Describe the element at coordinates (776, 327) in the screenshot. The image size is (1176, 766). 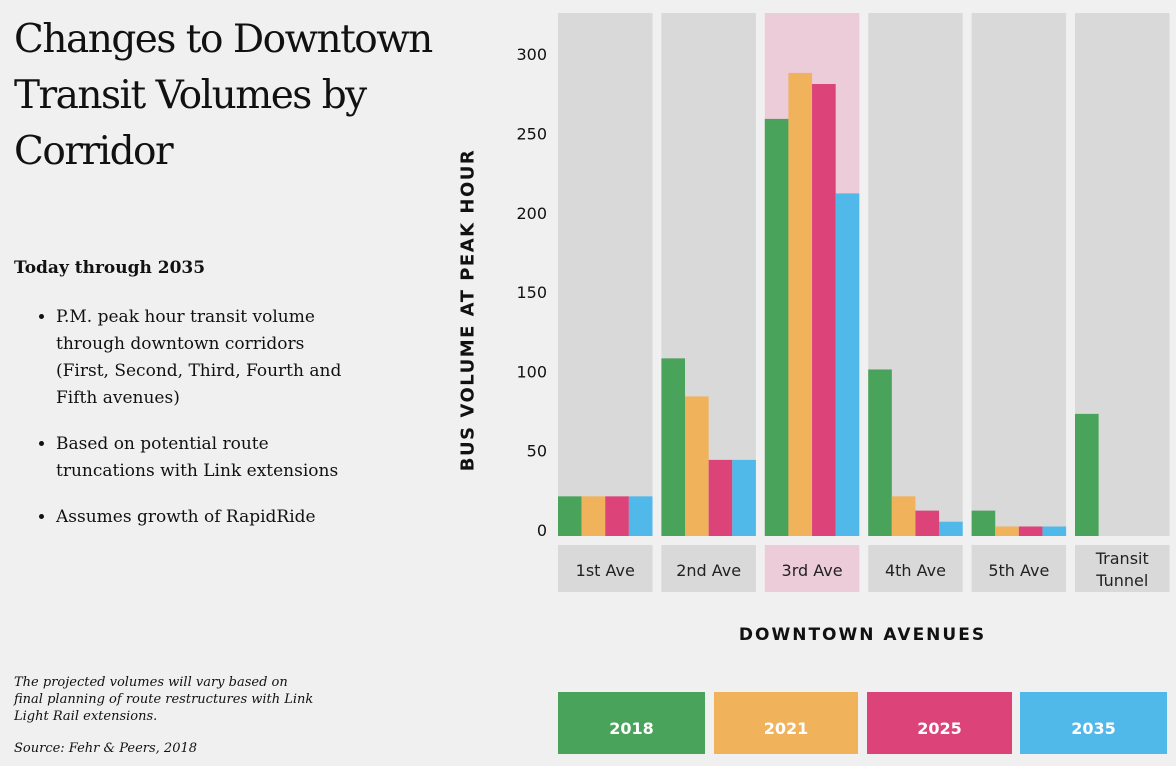
I see `bar-2018-3rd-ave` at that location.